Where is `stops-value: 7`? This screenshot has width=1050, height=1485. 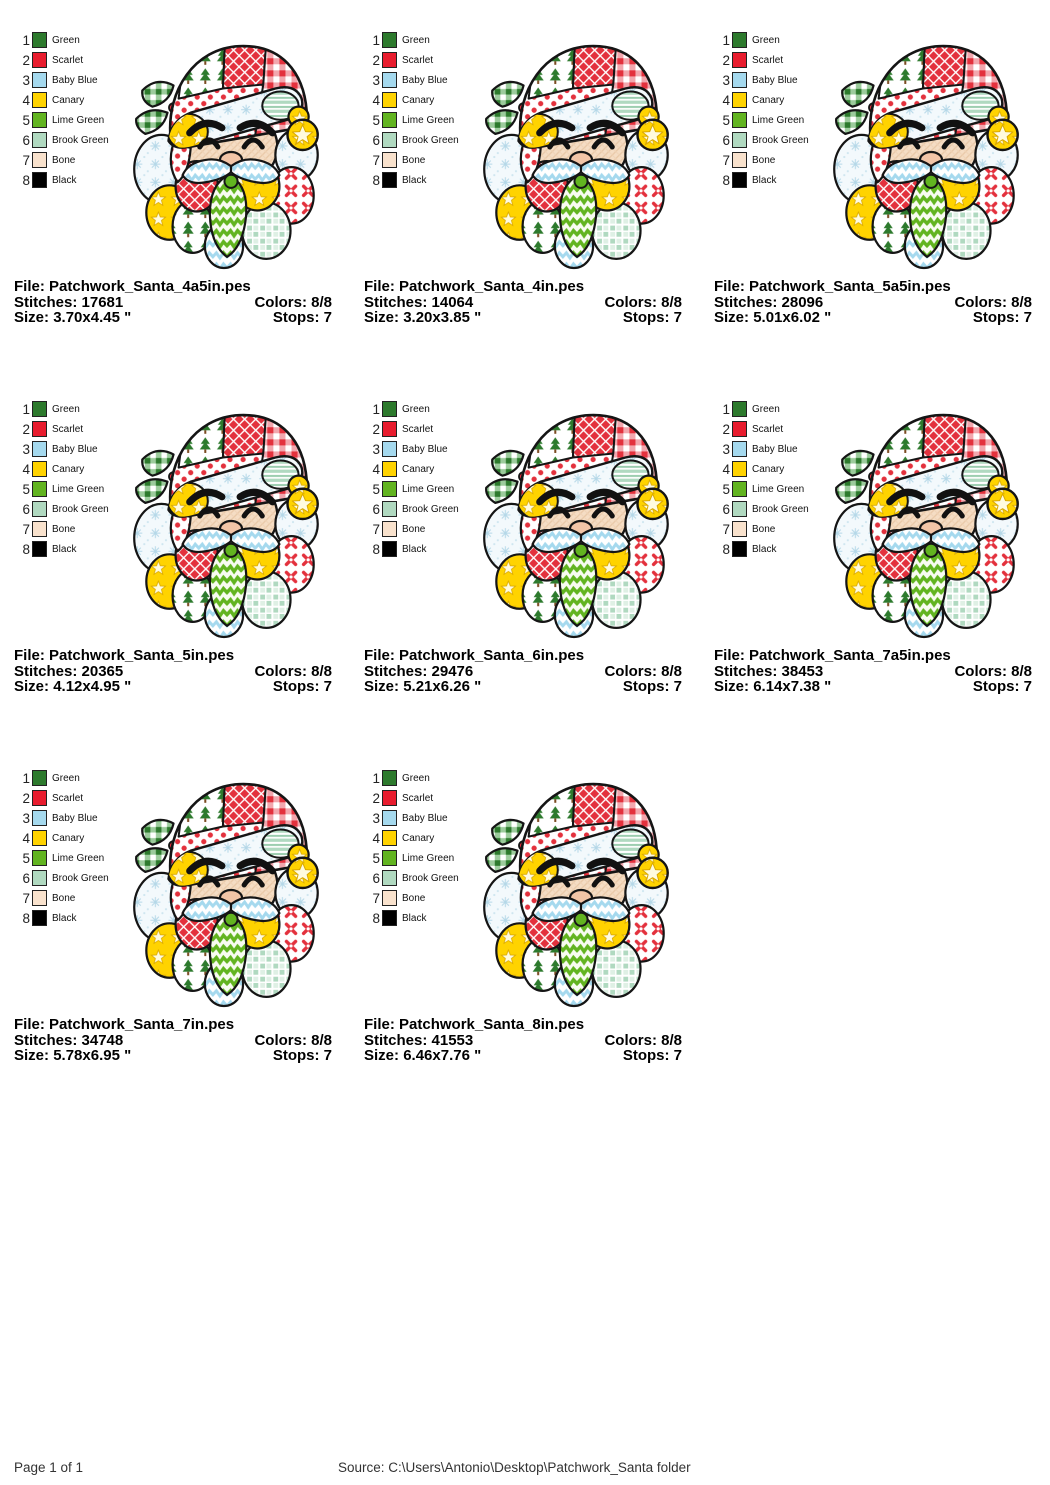
stops-value: 7 is located at coordinates (677, 1055).